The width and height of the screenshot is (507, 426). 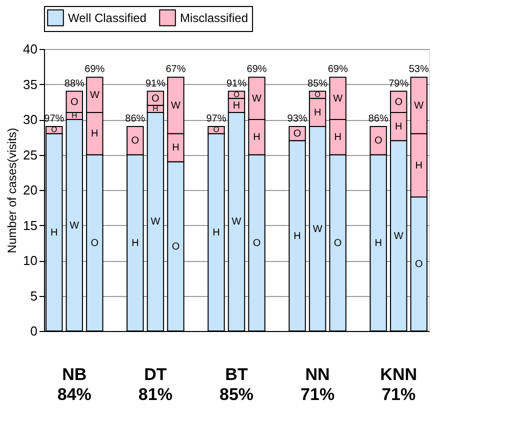 I want to click on y-tick-label: 0, so click(x=34, y=331).